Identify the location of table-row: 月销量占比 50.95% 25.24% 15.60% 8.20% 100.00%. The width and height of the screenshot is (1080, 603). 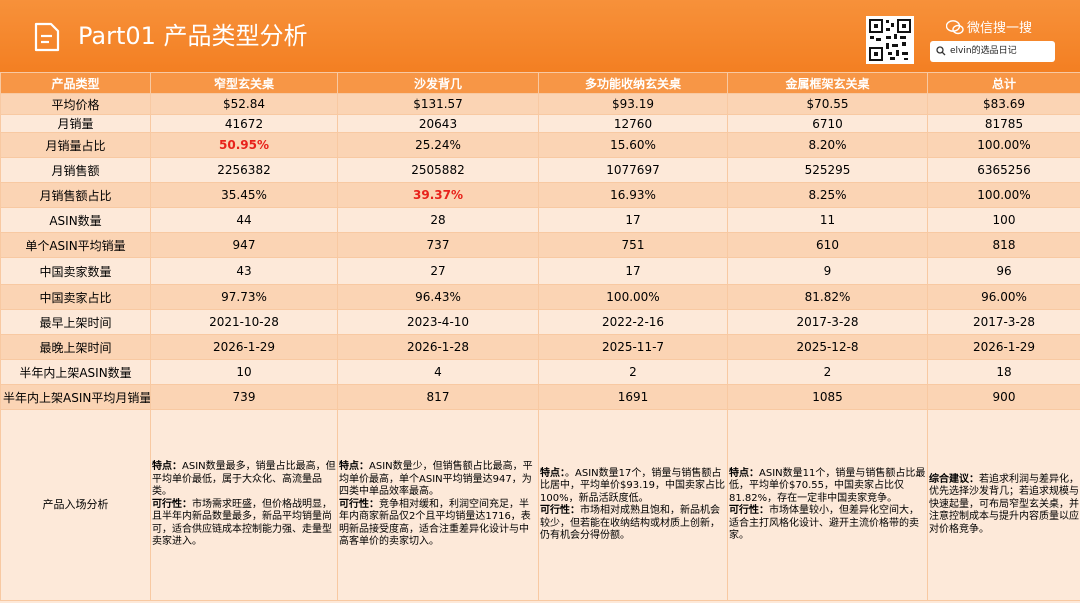
(540, 145).